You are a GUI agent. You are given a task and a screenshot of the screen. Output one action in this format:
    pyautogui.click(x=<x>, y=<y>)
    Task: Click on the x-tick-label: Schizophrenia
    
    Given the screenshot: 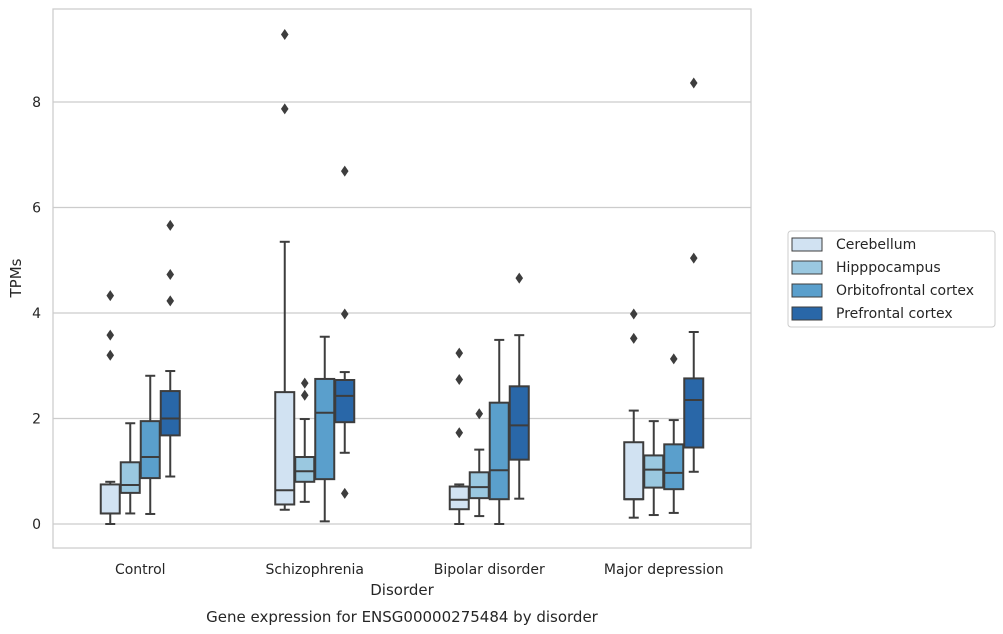 What is the action you would take?
    pyautogui.click(x=315, y=570)
    